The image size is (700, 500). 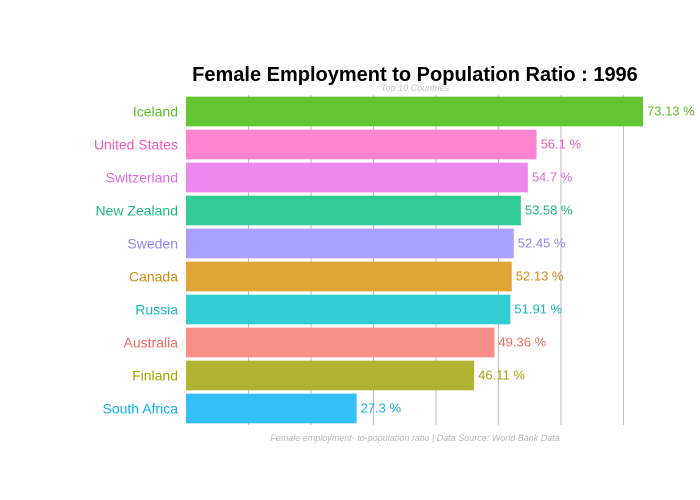 What do you see at coordinates (151, 343) in the screenshot?
I see `category-label: Australia` at bounding box center [151, 343].